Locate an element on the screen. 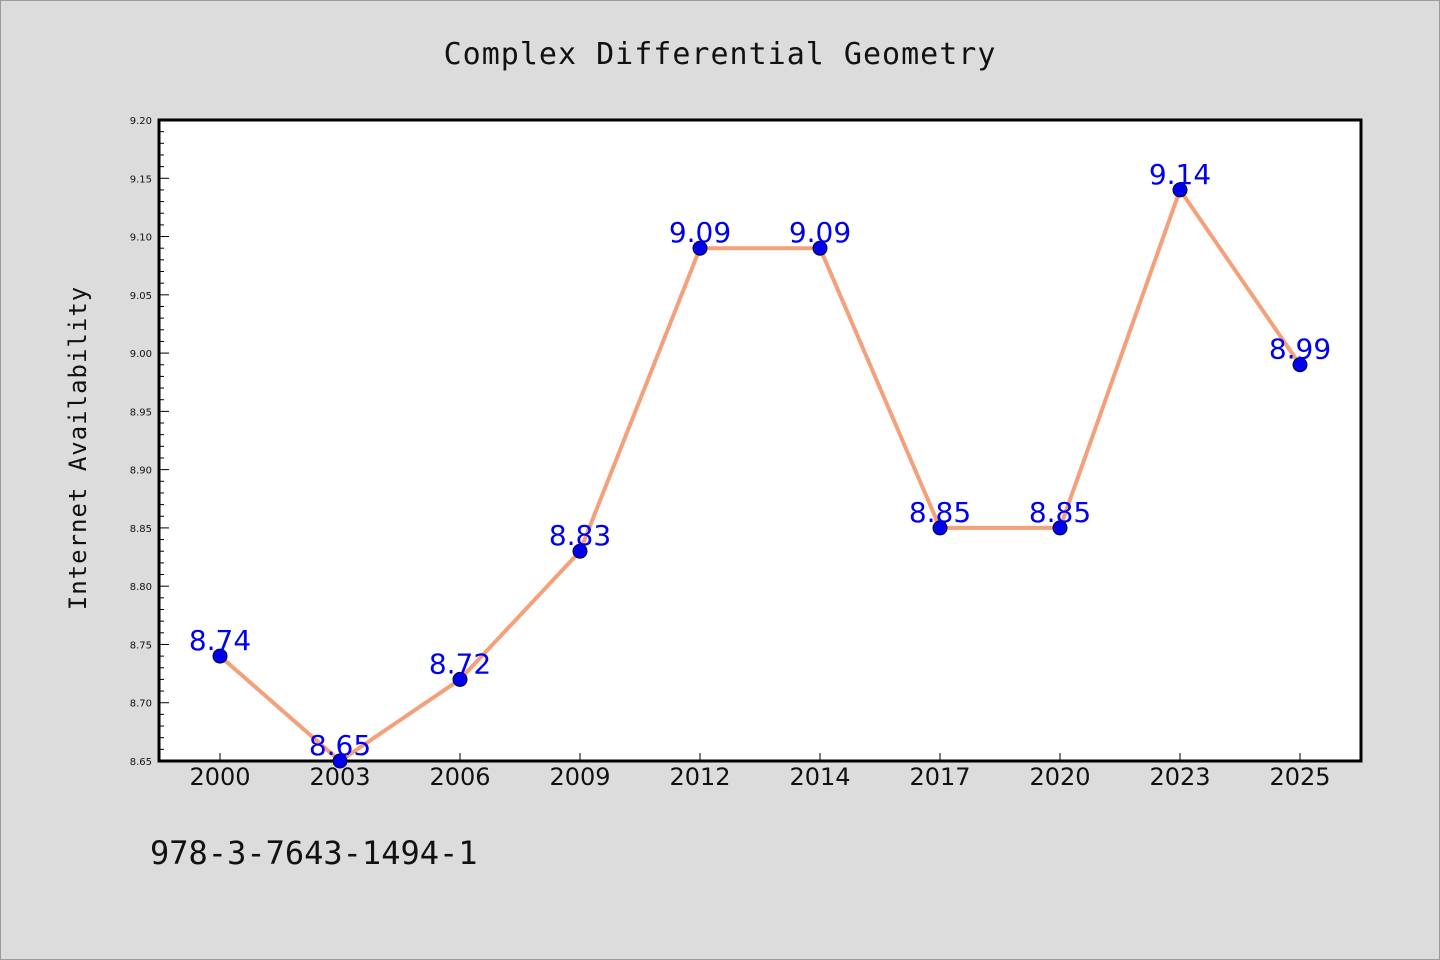  x-axis-ticks: 2000 2003 2006 2009 2012 2014 2017 2020 2023 2025 is located at coordinates (760, 772).